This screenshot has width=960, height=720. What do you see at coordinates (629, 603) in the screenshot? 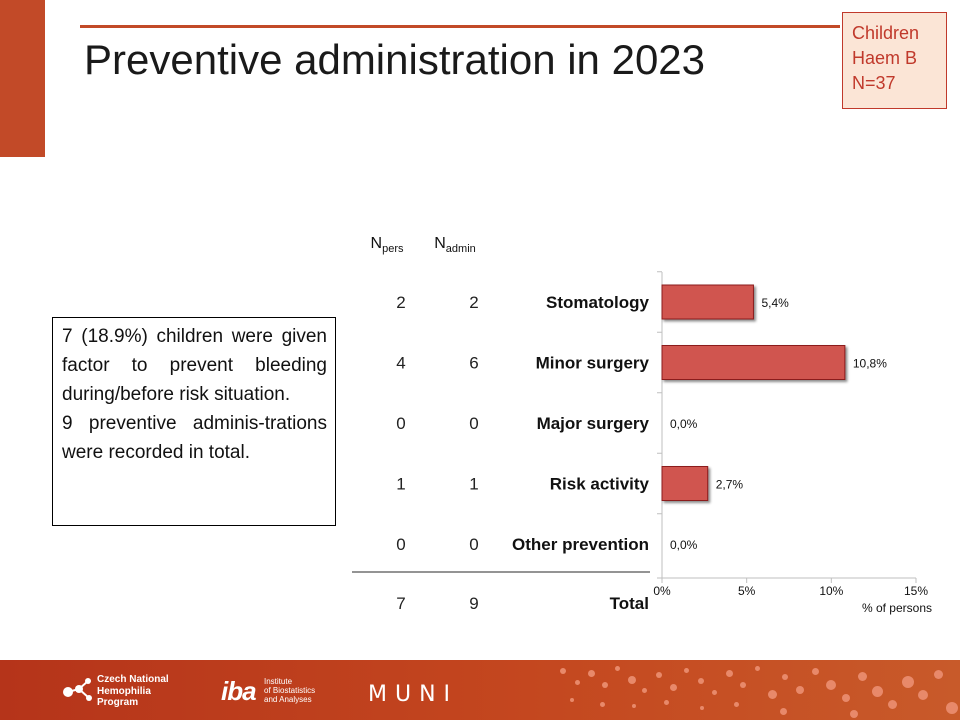
I see `total-label: Total` at bounding box center [629, 603].